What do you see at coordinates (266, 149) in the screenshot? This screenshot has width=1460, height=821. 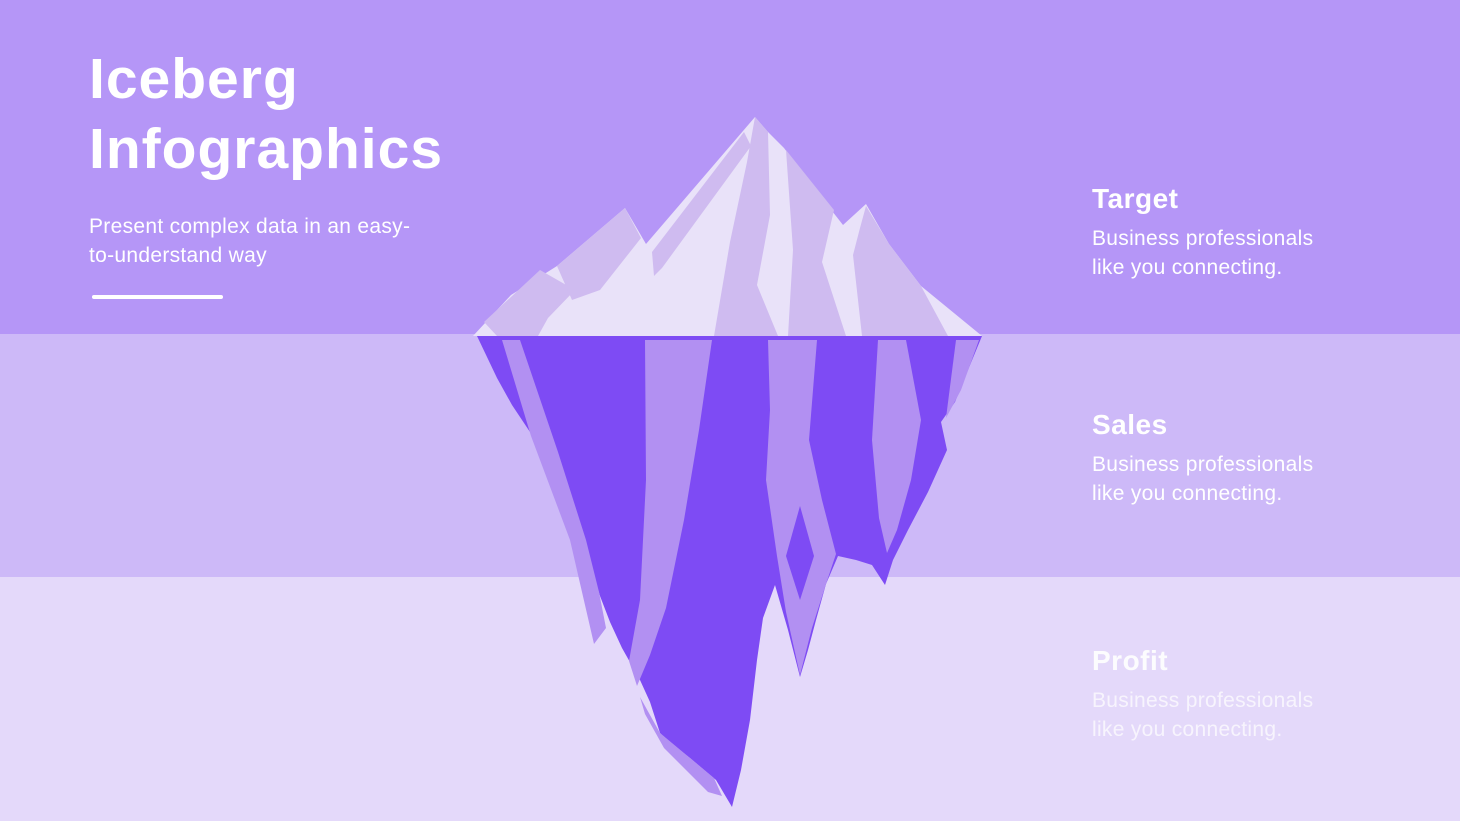 I see `title-line-2: Infographics` at bounding box center [266, 149].